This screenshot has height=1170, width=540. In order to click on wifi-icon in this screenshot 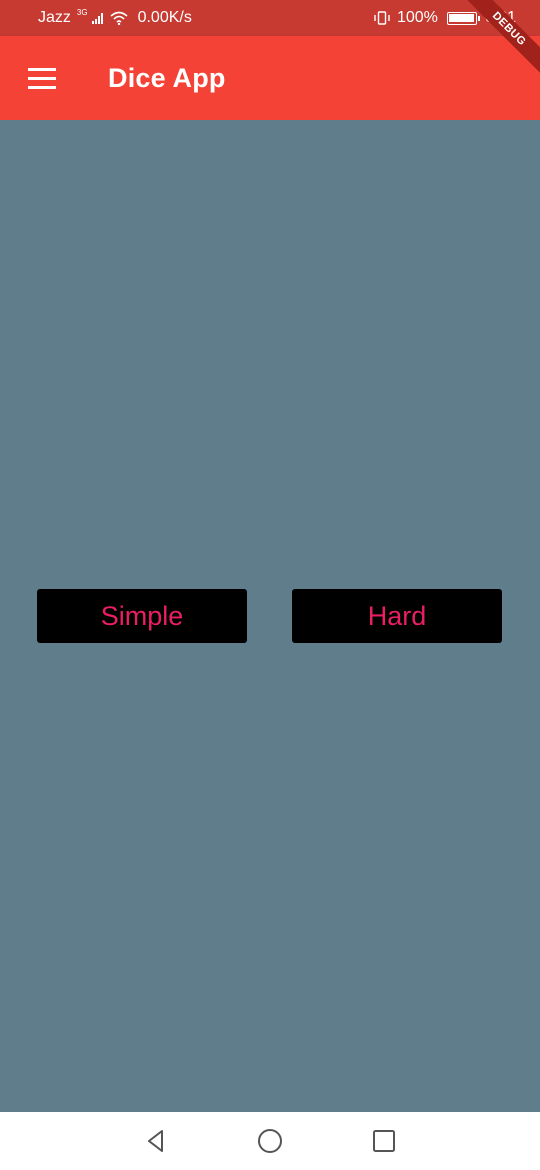, I will do `click(119, 18)`.